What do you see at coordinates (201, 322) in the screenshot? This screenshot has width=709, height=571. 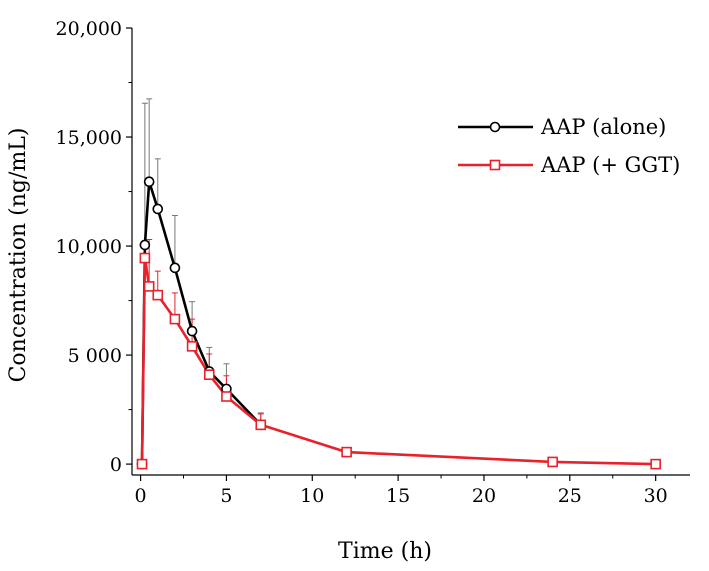 I see `series-line-aap-alone` at bounding box center [201, 322].